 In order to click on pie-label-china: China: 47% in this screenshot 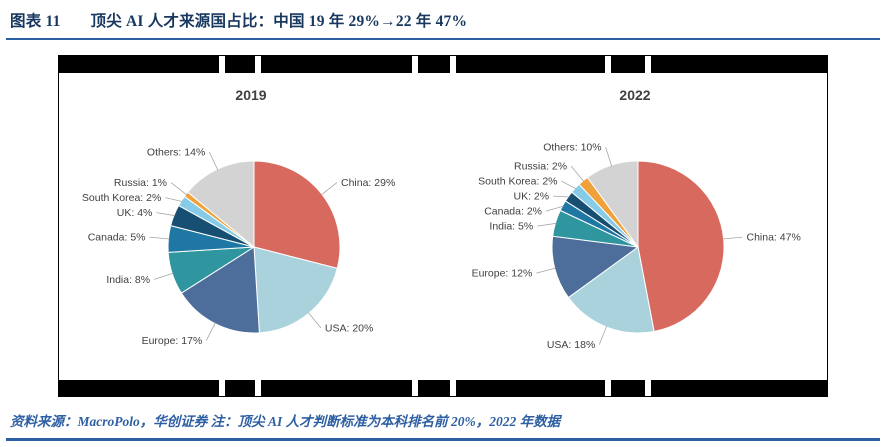, I will do `click(774, 238)`.